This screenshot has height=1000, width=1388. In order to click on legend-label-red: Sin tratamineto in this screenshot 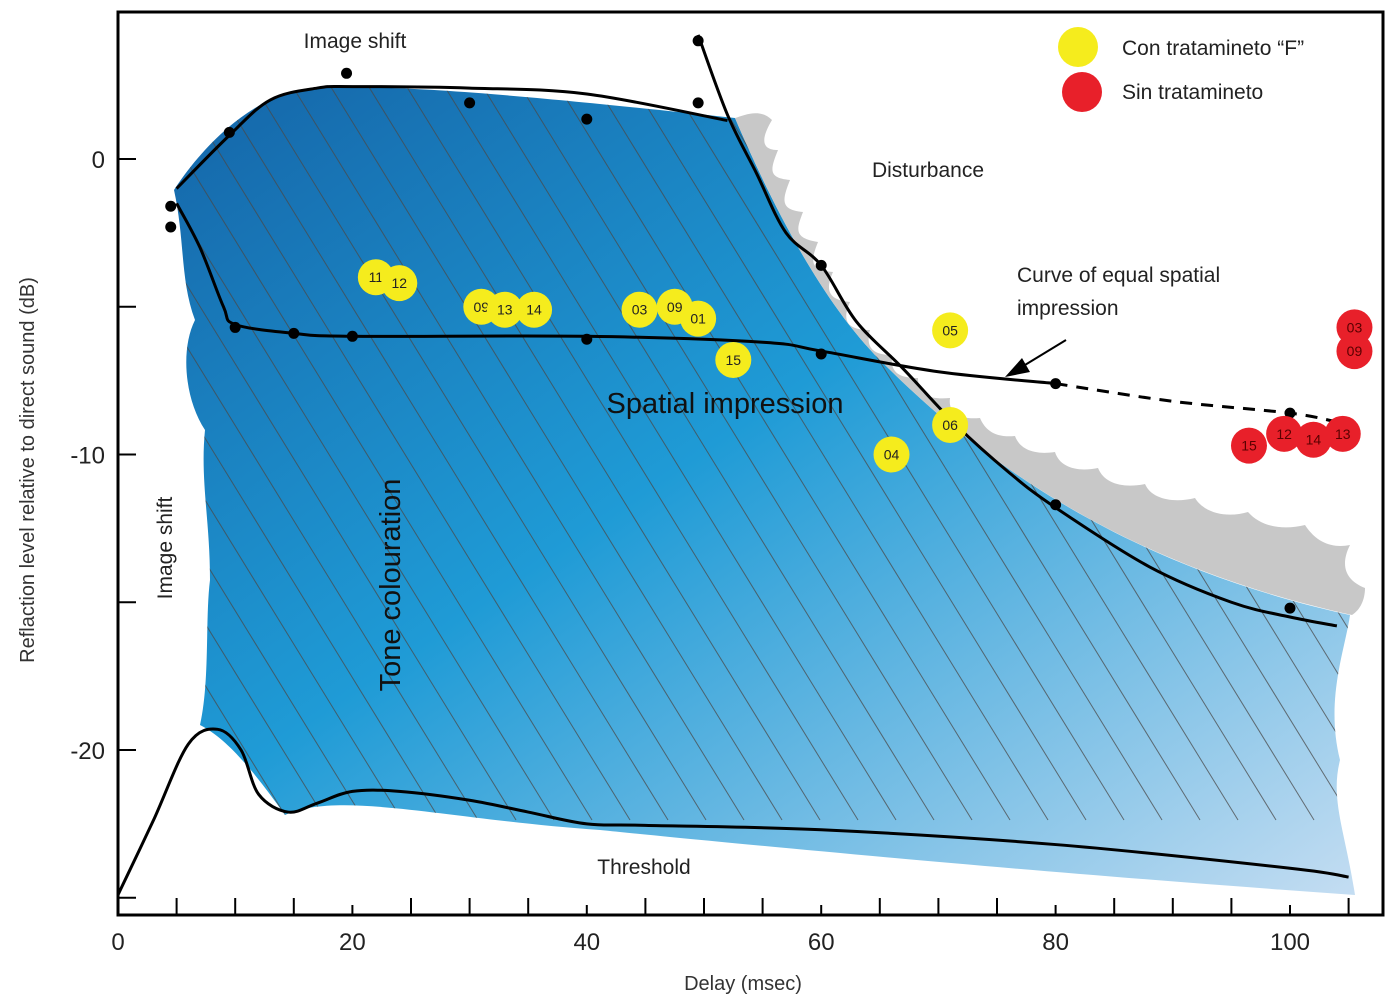, I will do `click(1192, 92)`.